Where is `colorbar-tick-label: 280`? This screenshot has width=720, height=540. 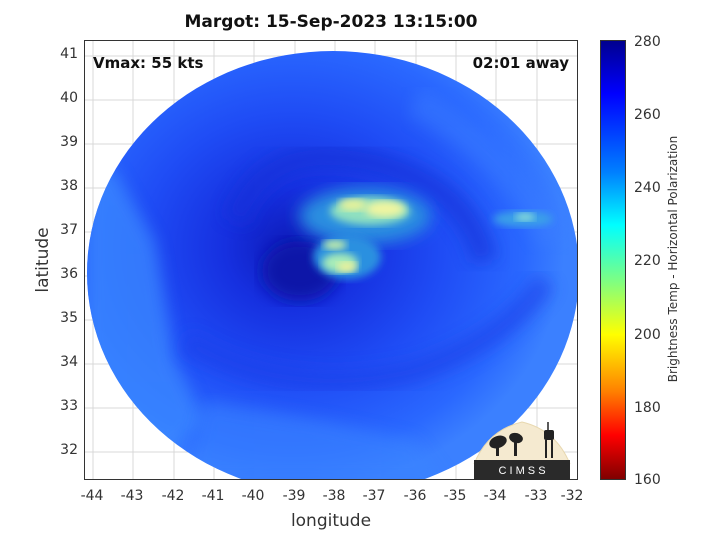
colorbar-tick-label: 280 is located at coordinates (647, 42).